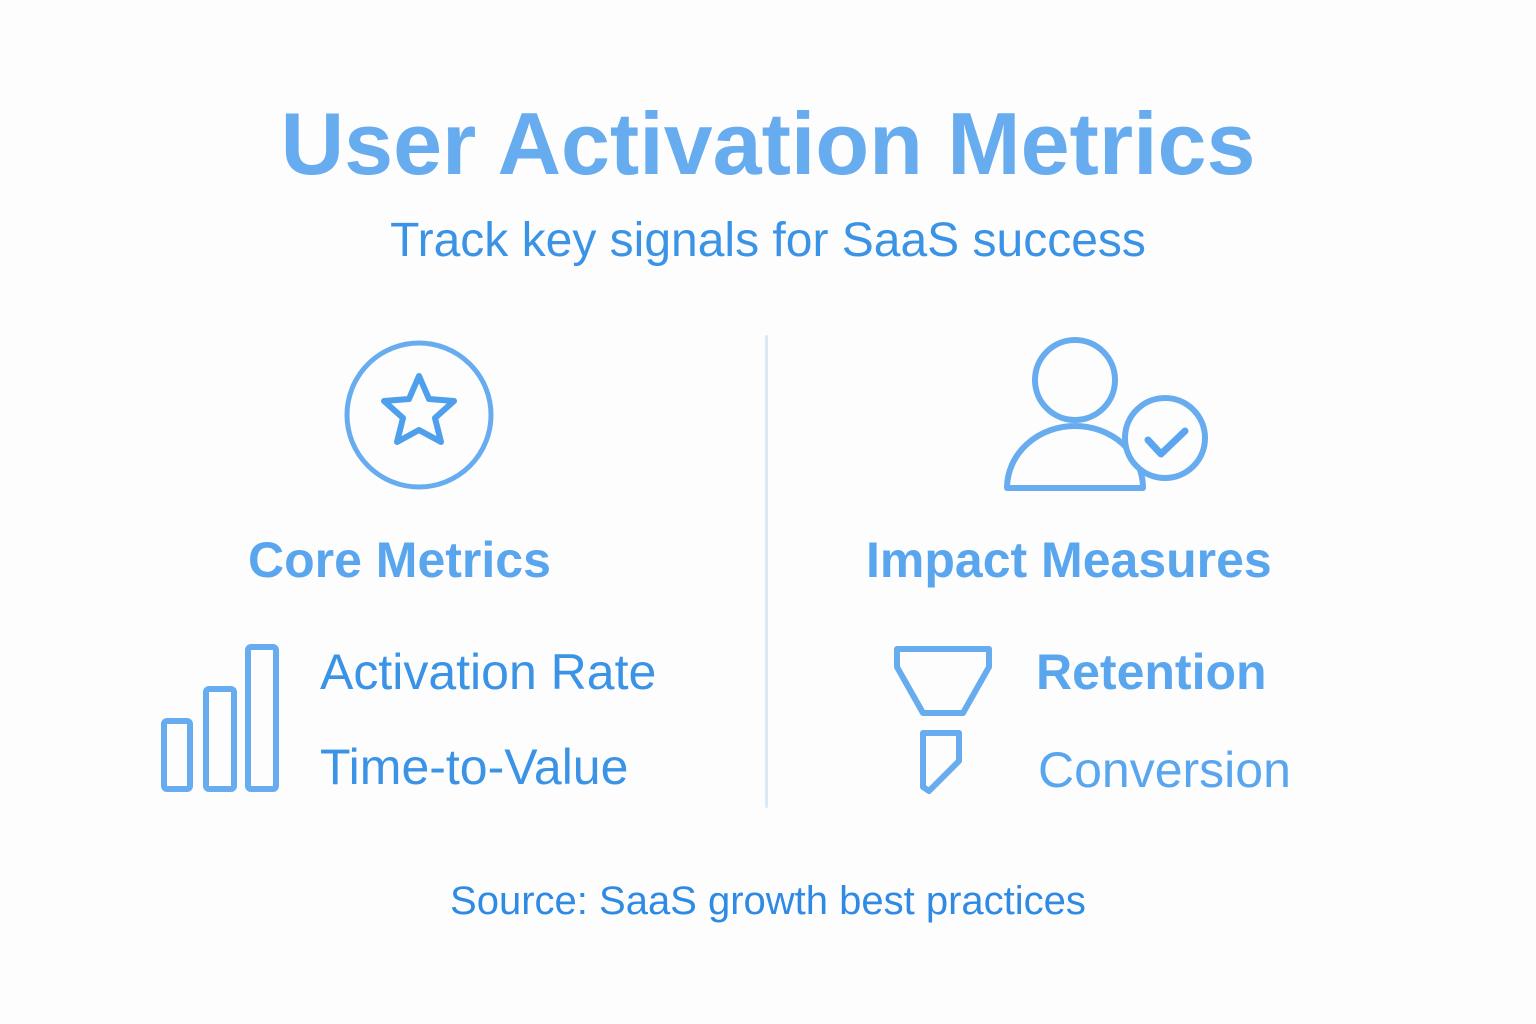 This screenshot has height=1024, width=1536. I want to click on user-check-icon, so click(1106, 414).